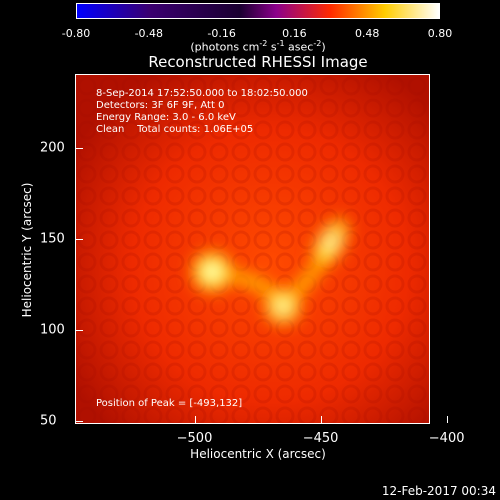 Image resolution: width=500 pixels, height=500 pixels. I want to click on colorbar-tick-label: -0.16, so click(221, 33).